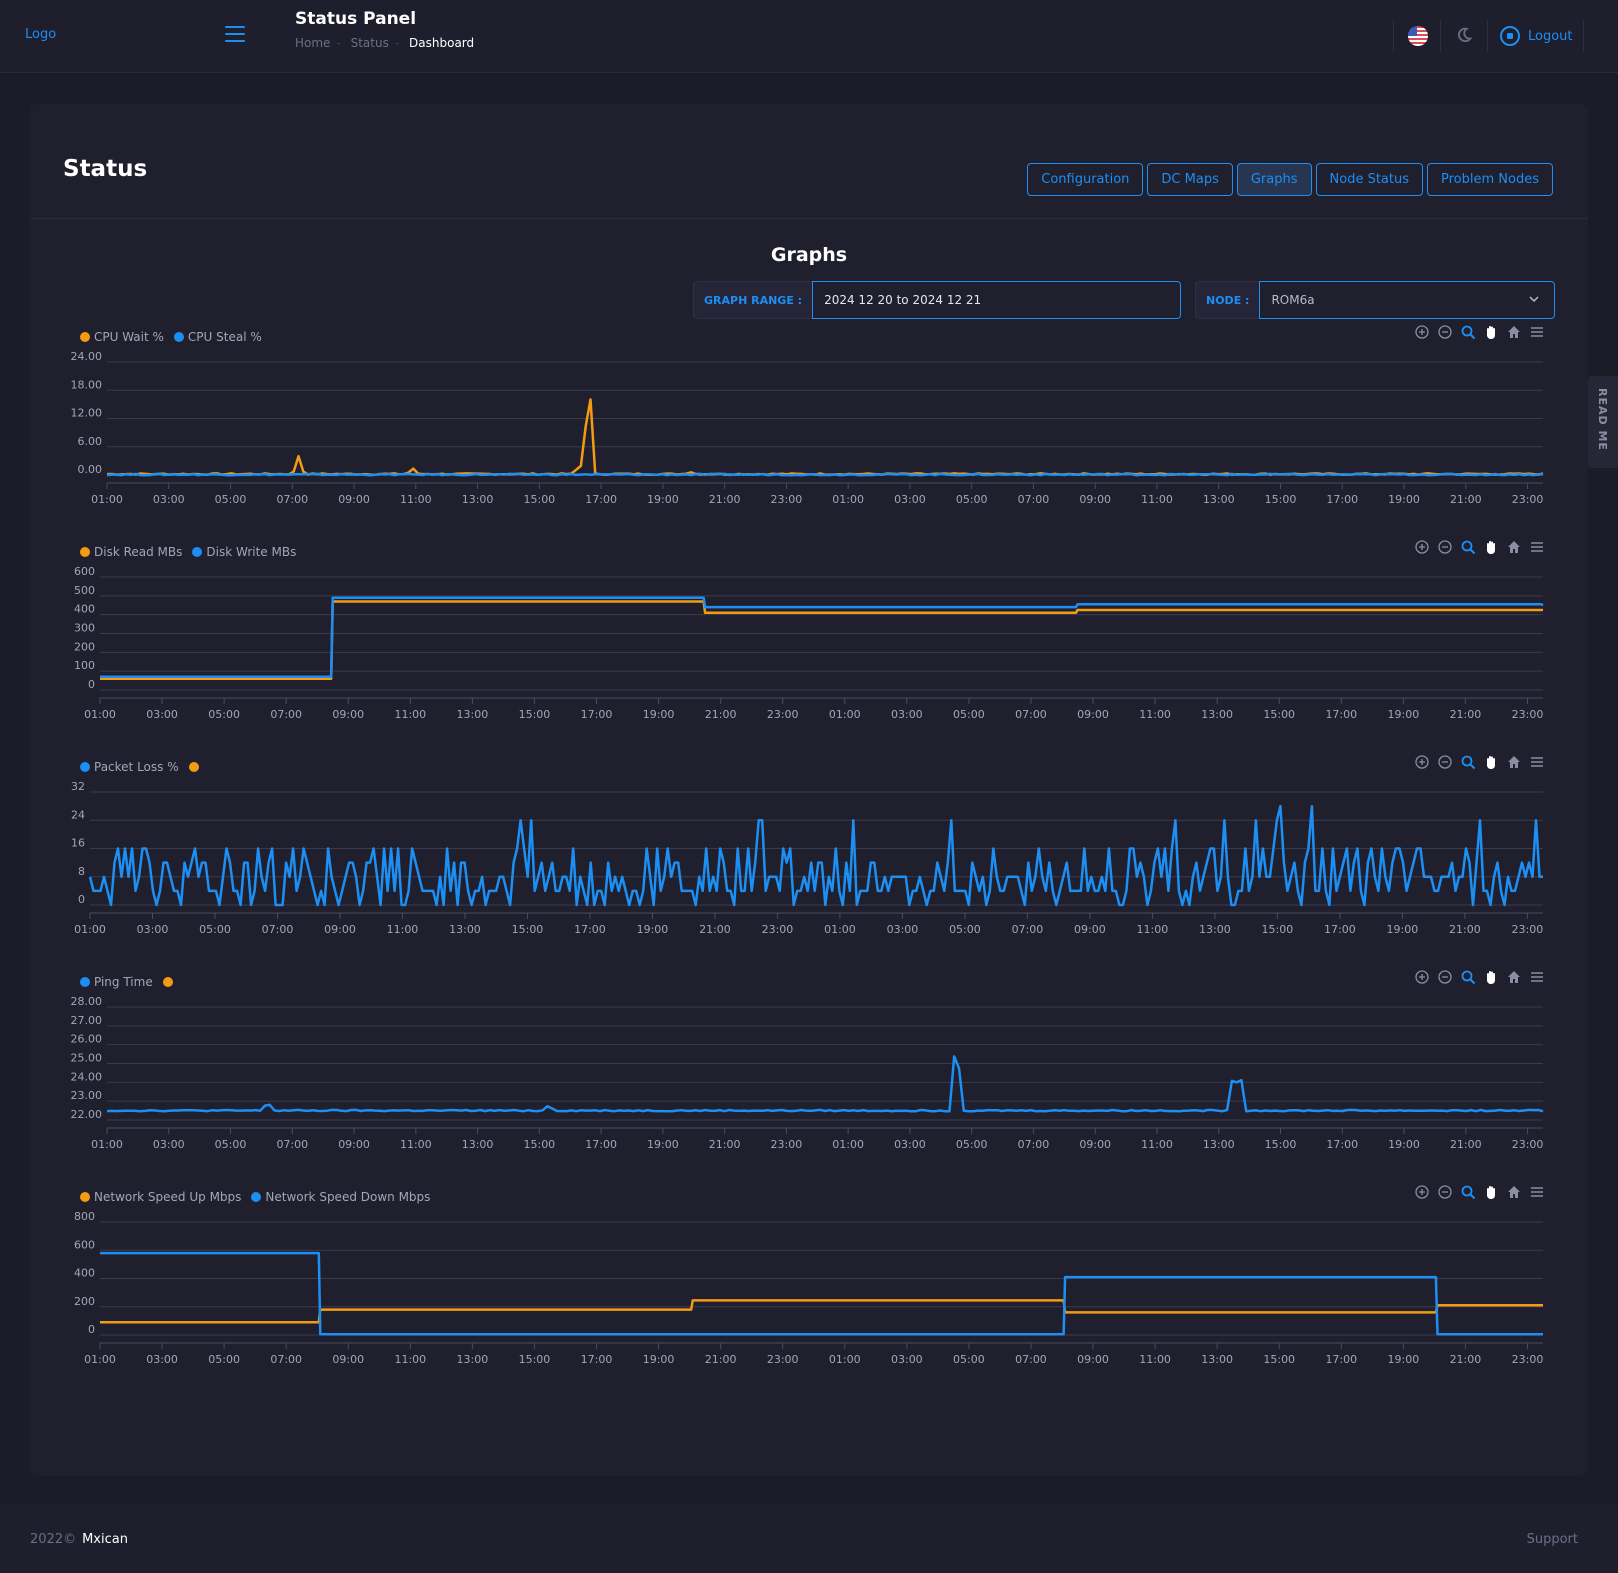 This screenshot has height=1573, width=1618. Describe the element at coordinates (1274, 179) in the screenshot. I see `tab-graphs: Graphs` at that location.